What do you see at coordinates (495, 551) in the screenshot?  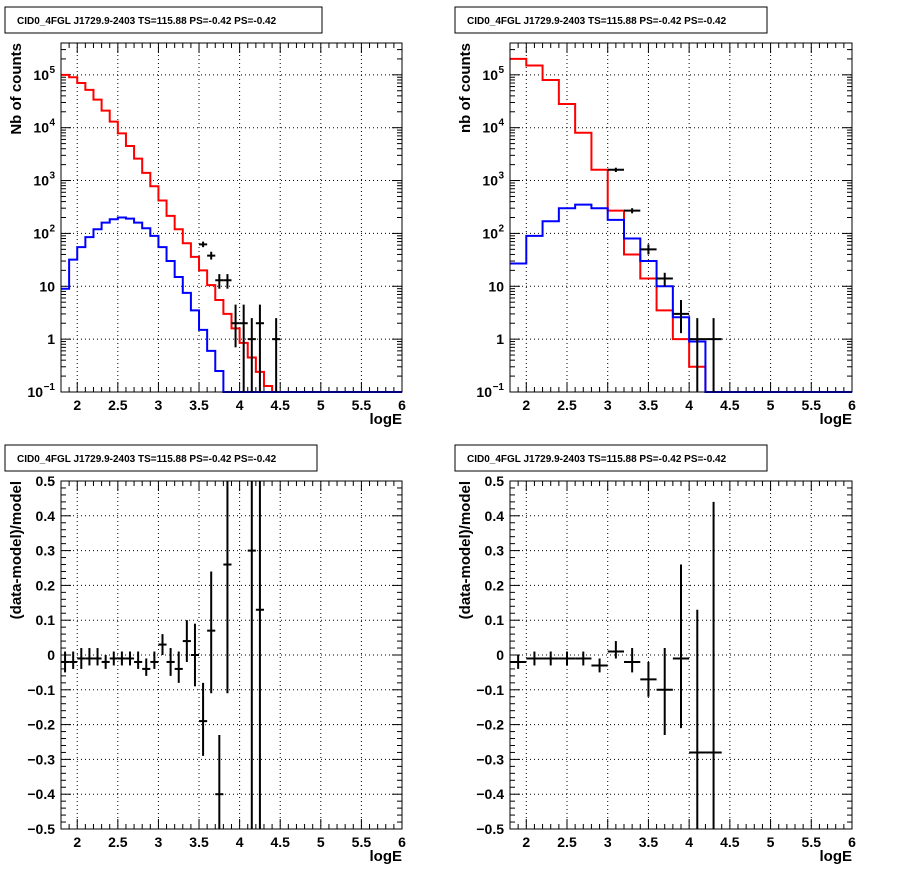 I see `y-tick-label: 0.3` at bounding box center [495, 551].